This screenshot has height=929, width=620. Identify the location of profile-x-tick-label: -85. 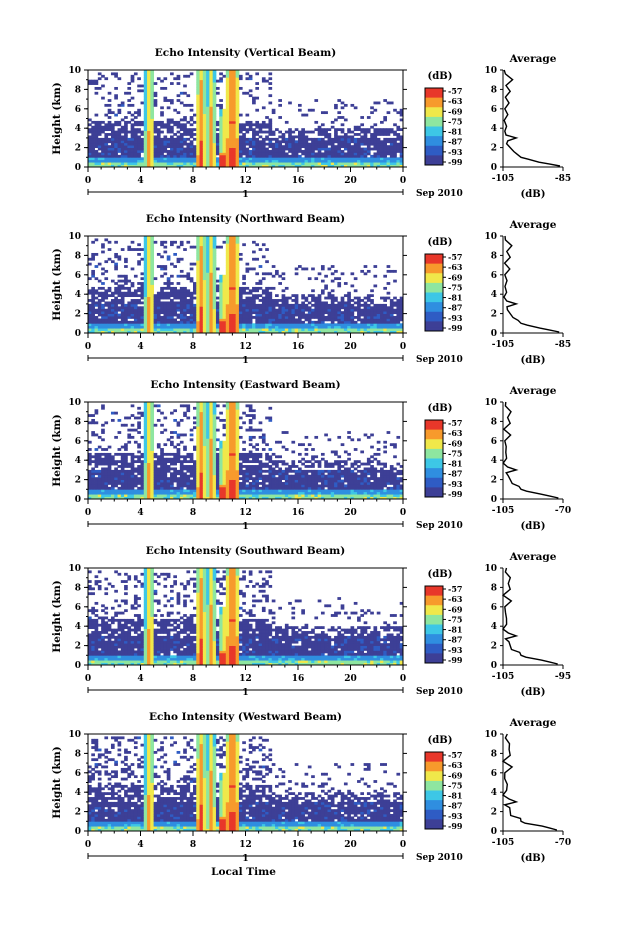
(563, 345).